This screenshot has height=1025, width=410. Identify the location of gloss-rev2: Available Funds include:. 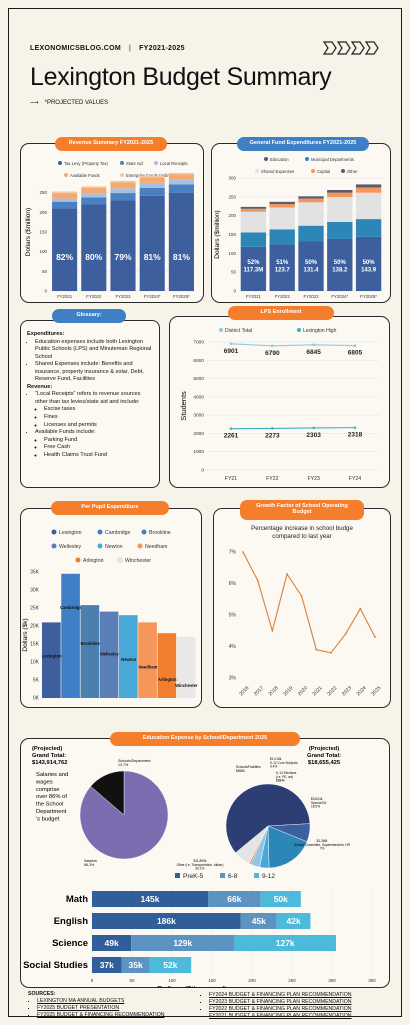
(65, 432).